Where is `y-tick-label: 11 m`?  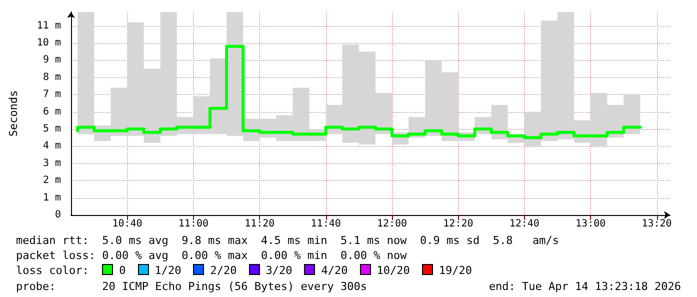 y-tick-label: 11 m is located at coordinates (48, 26).